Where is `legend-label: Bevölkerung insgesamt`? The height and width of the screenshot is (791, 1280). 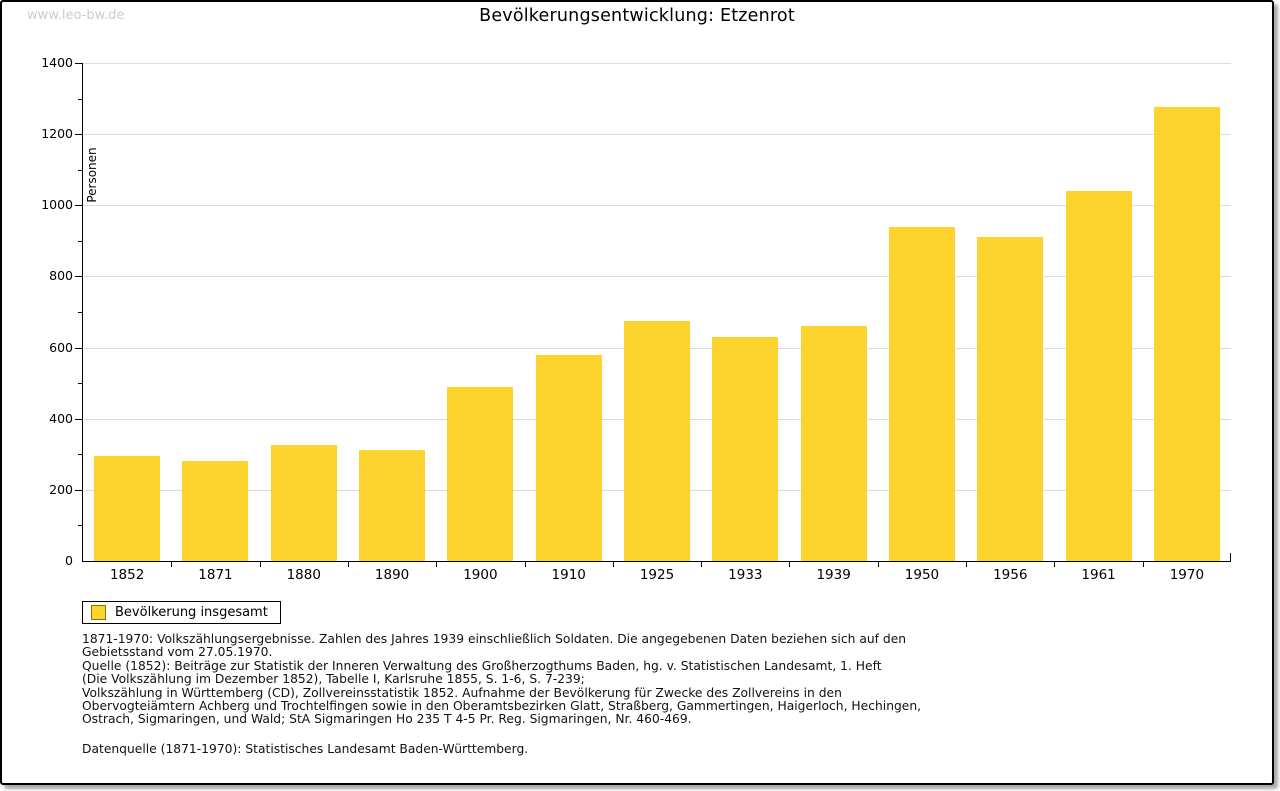
legend-label: Bevölkerung insgesamt is located at coordinates (191, 612).